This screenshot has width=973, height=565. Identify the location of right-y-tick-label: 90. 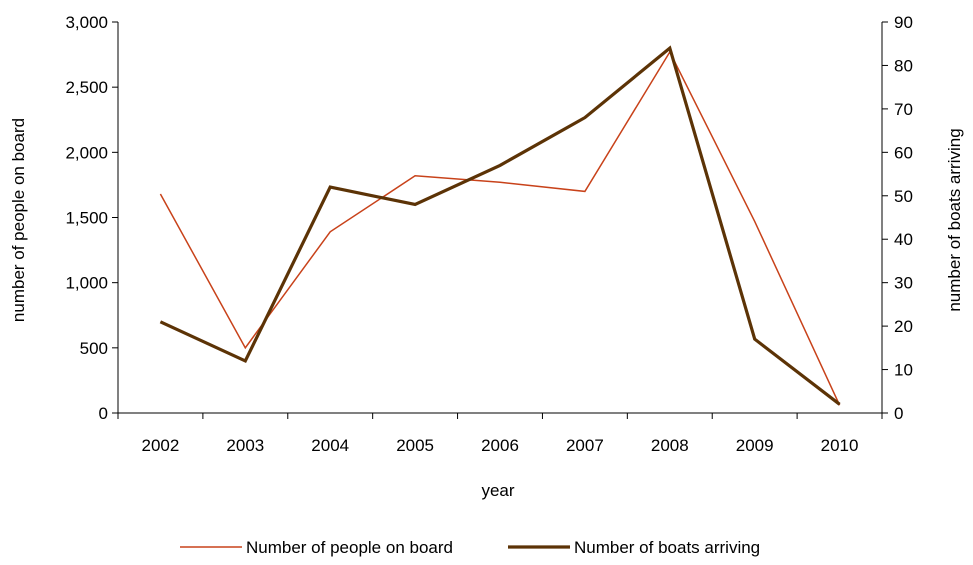
(903, 22).